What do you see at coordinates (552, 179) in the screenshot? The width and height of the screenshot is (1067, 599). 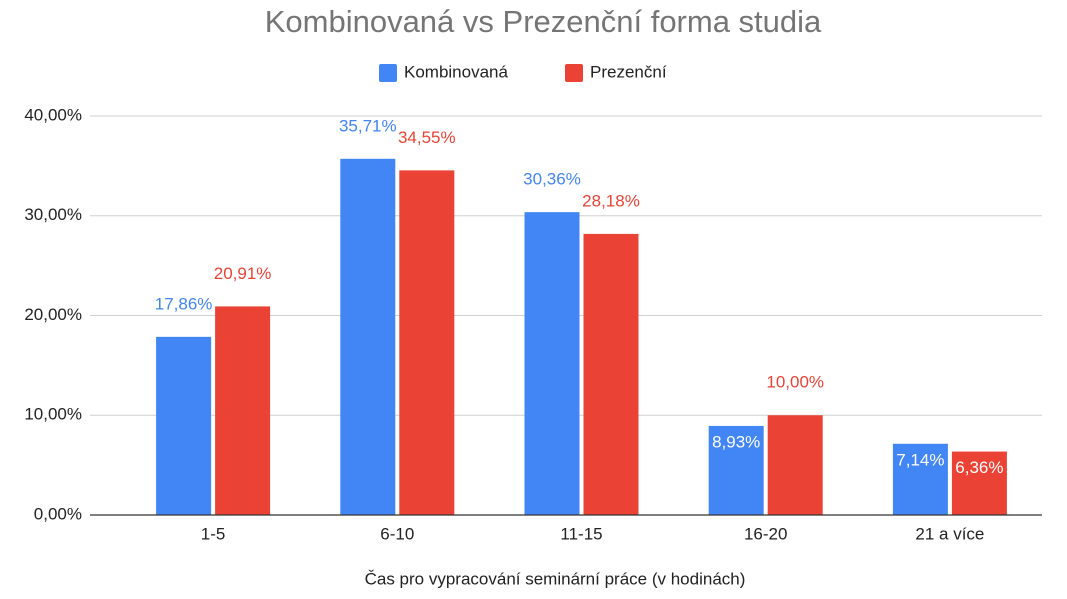 I see `data-label: 30,36%` at bounding box center [552, 179].